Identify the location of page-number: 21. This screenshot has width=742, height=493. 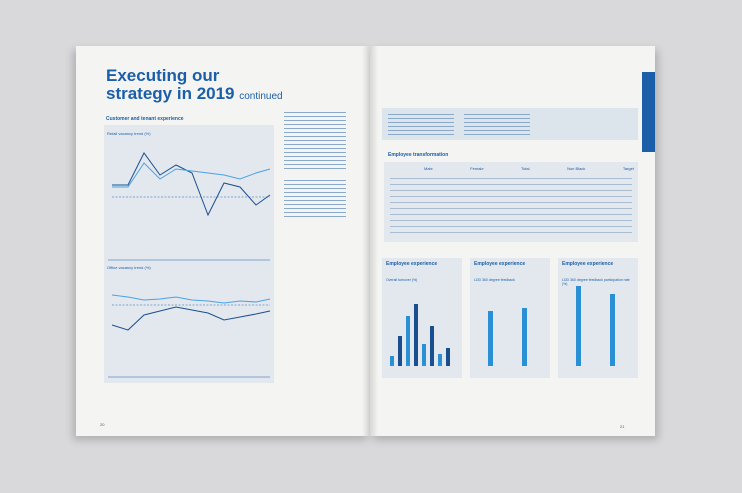
(622, 426).